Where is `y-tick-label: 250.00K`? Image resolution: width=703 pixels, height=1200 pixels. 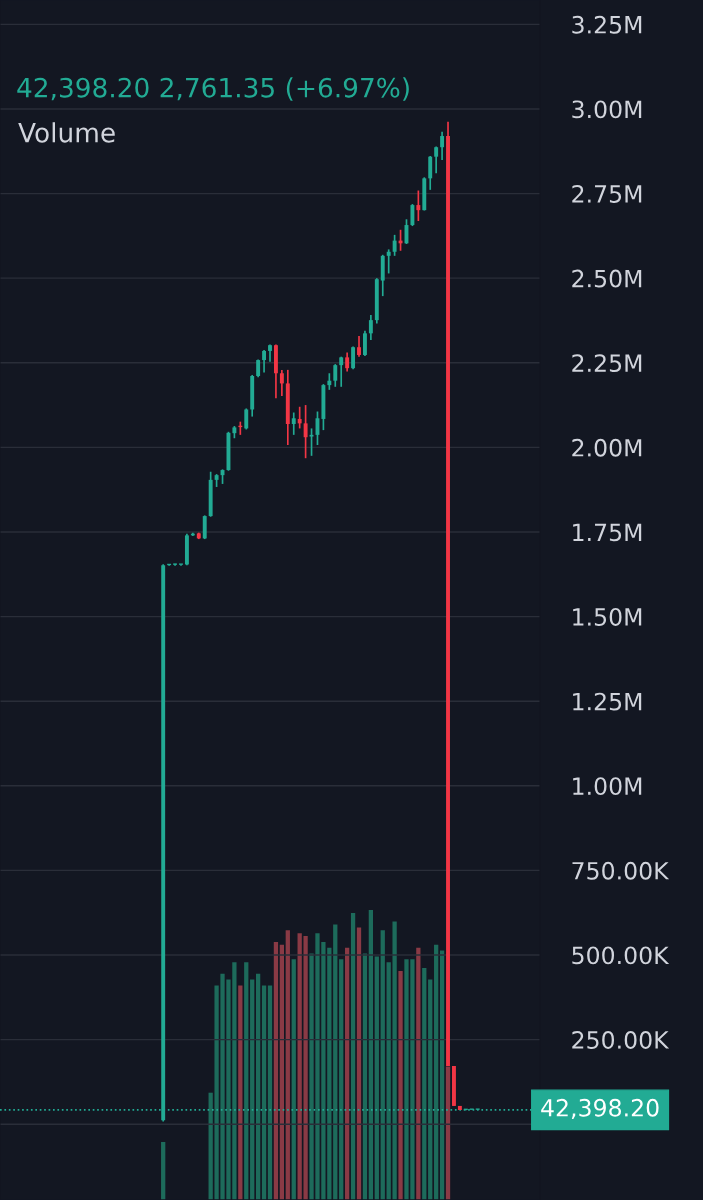 y-tick-label: 250.00K is located at coordinates (621, 1040).